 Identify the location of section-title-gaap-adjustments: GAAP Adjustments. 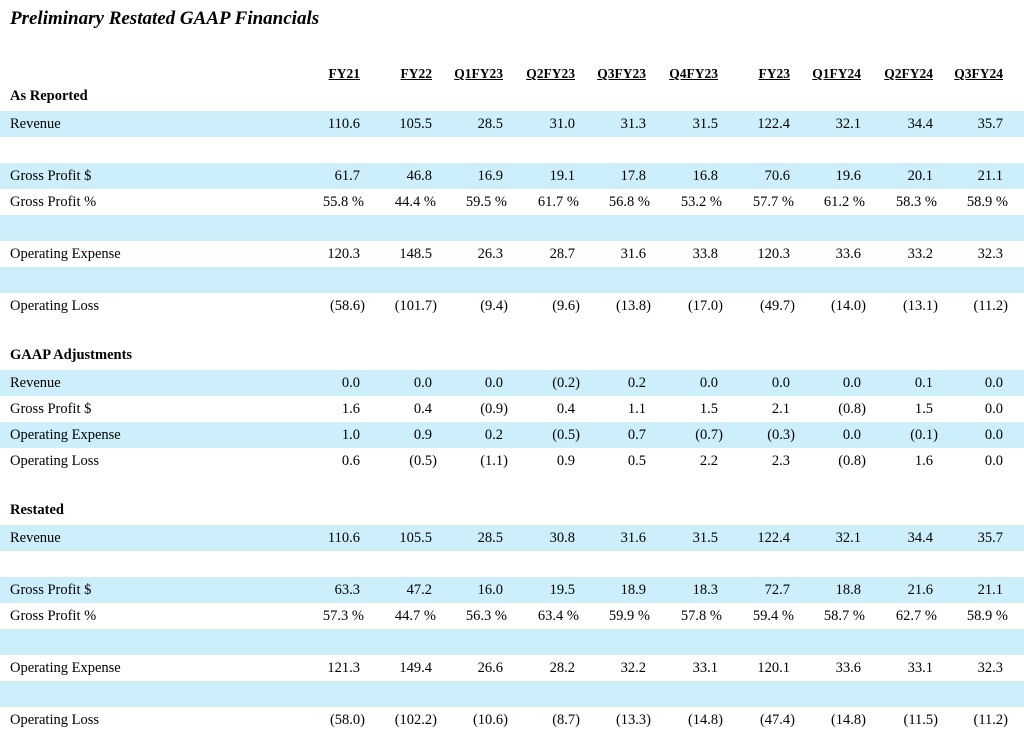
(71, 355).